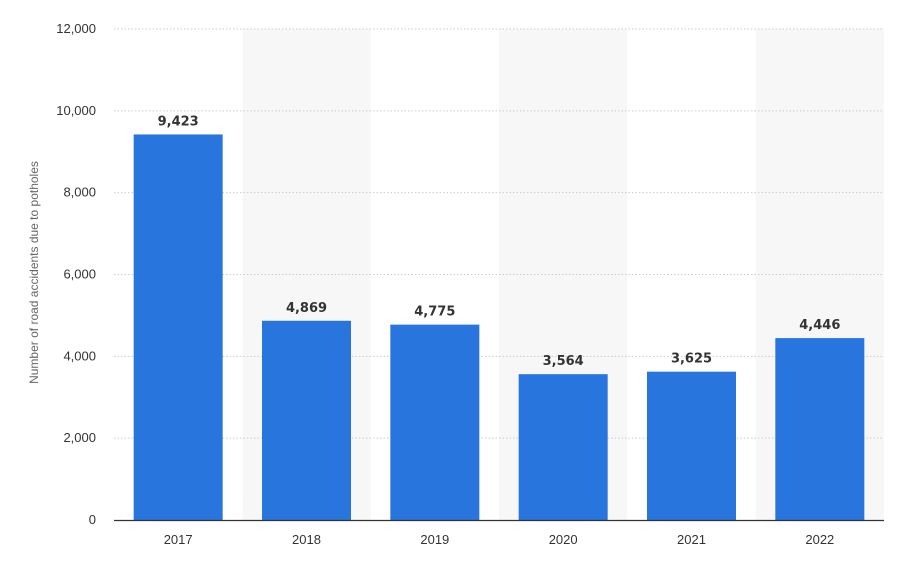 Image resolution: width=897 pixels, height=566 pixels. What do you see at coordinates (79, 192) in the screenshot?
I see `y-tick-label: 8,000` at bounding box center [79, 192].